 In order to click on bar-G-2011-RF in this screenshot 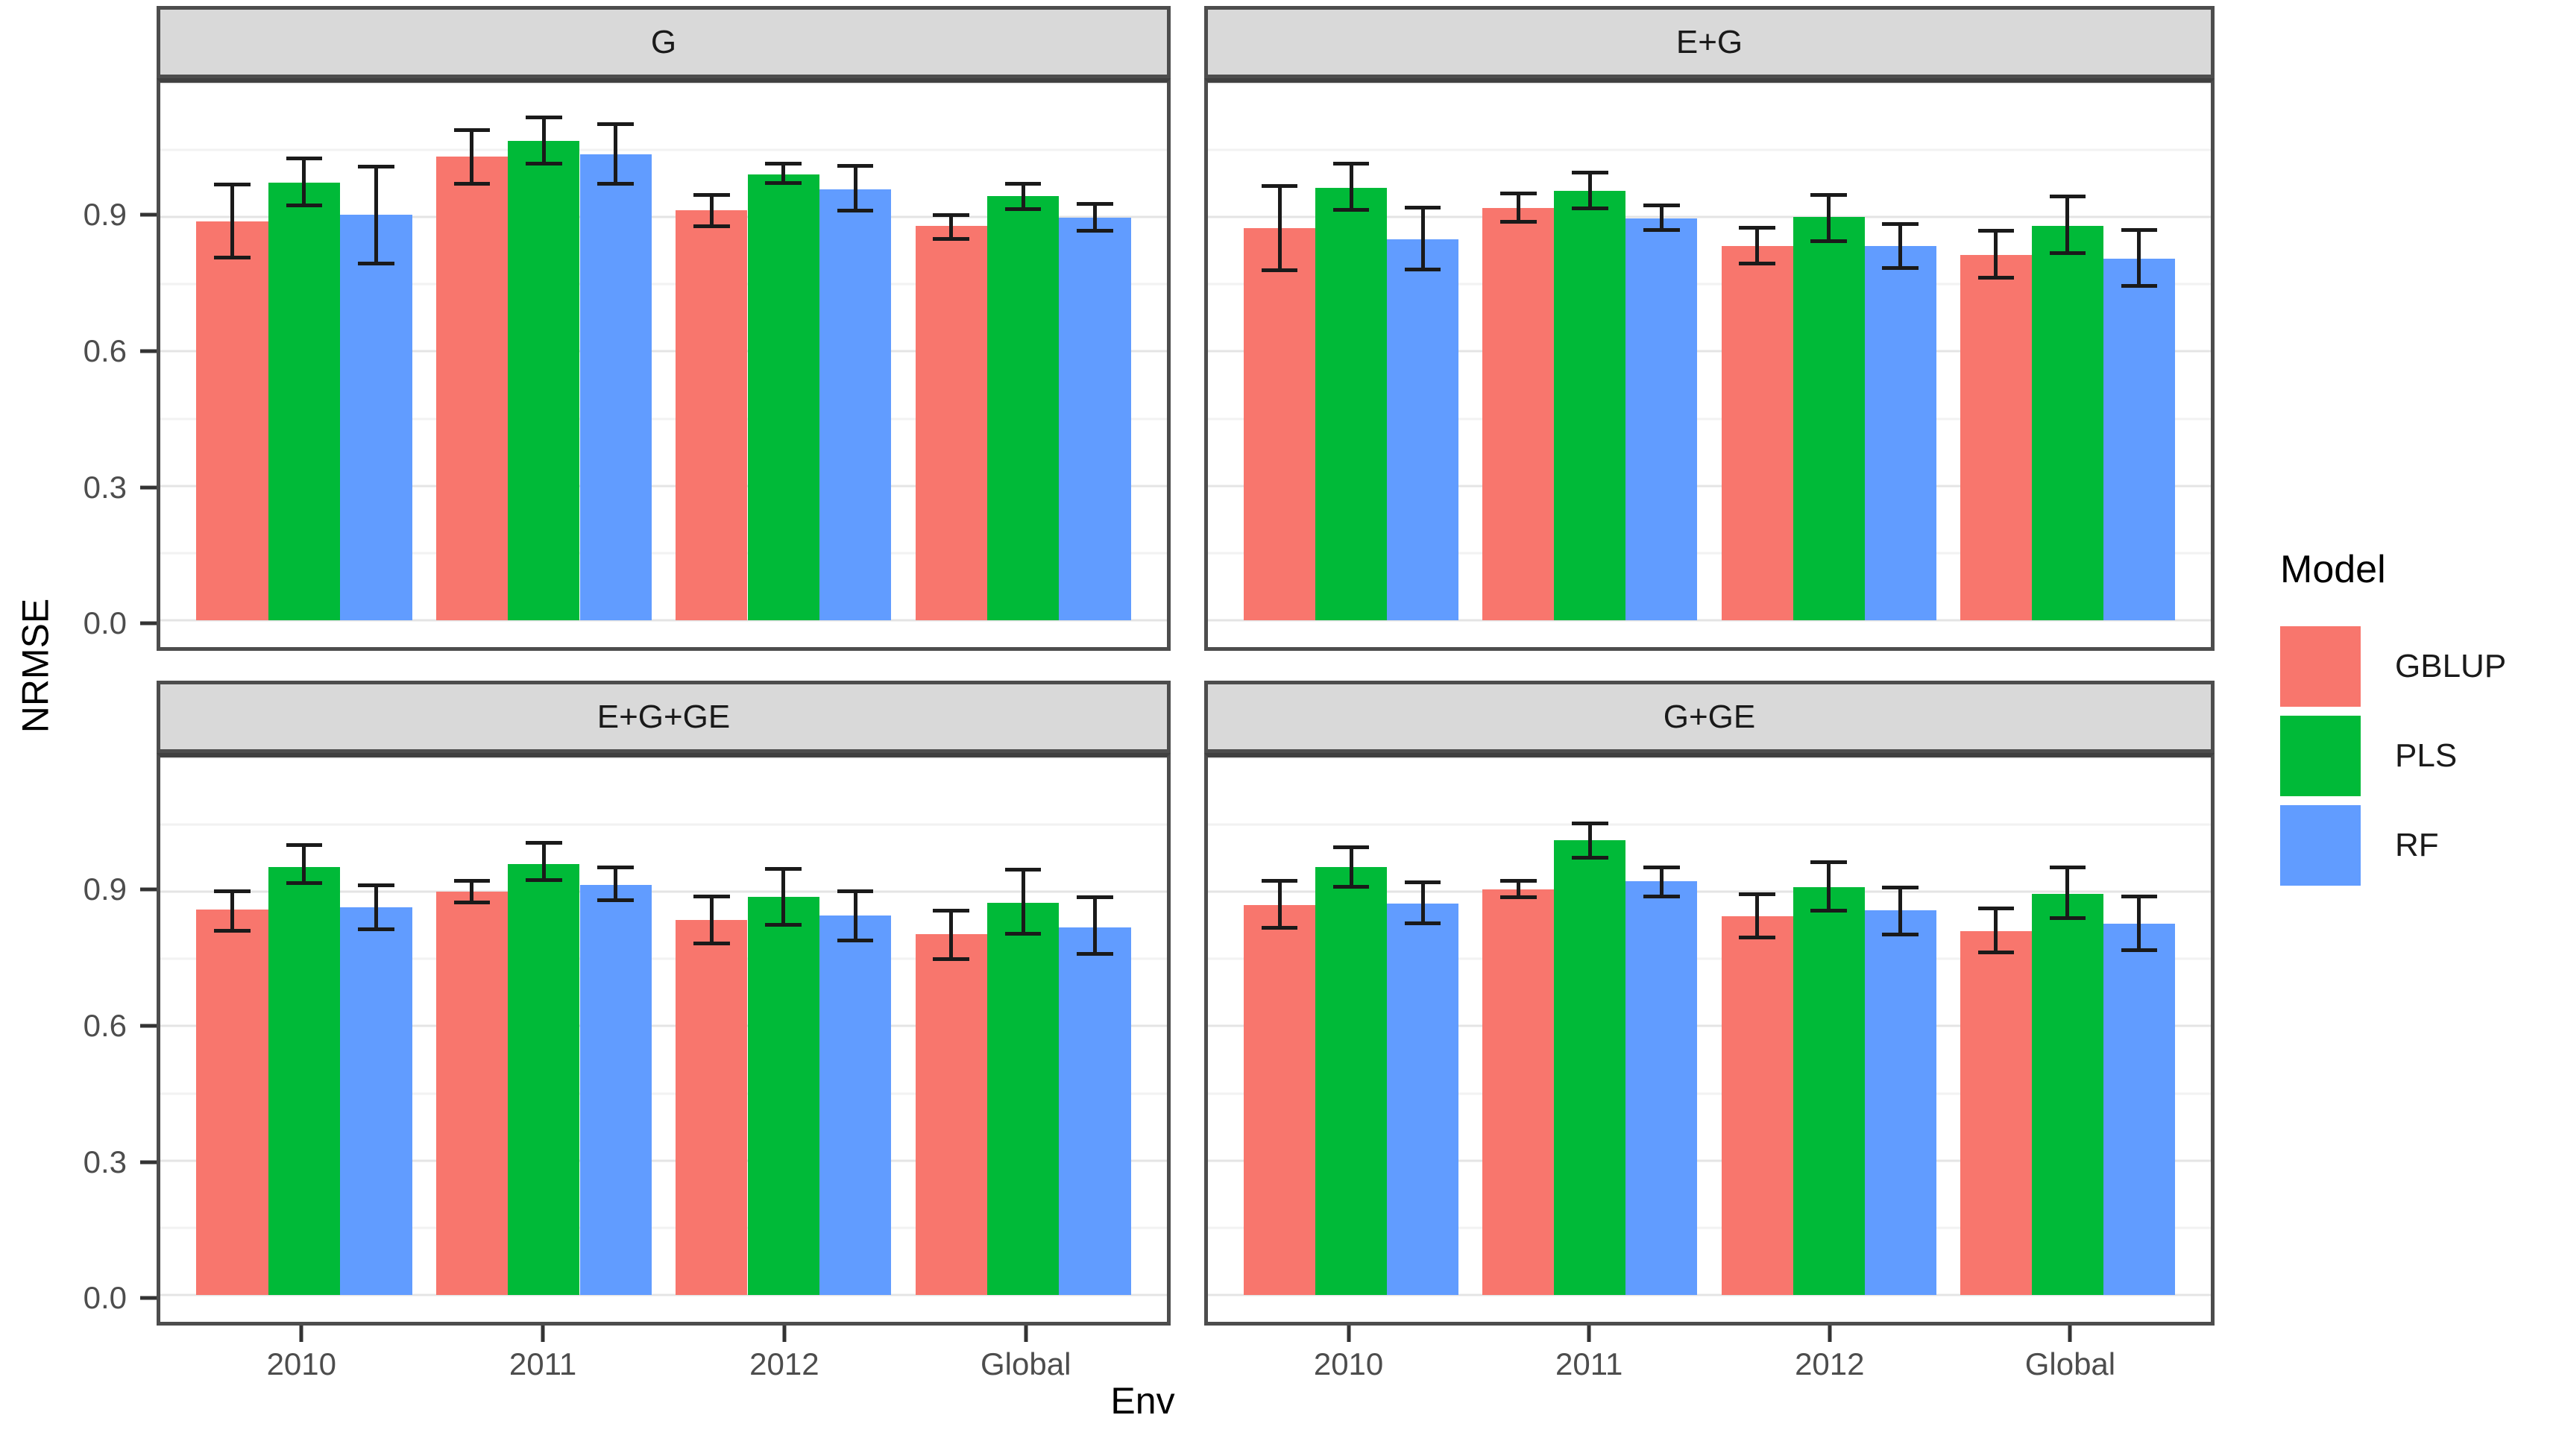, I will do `click(615, 387)`.